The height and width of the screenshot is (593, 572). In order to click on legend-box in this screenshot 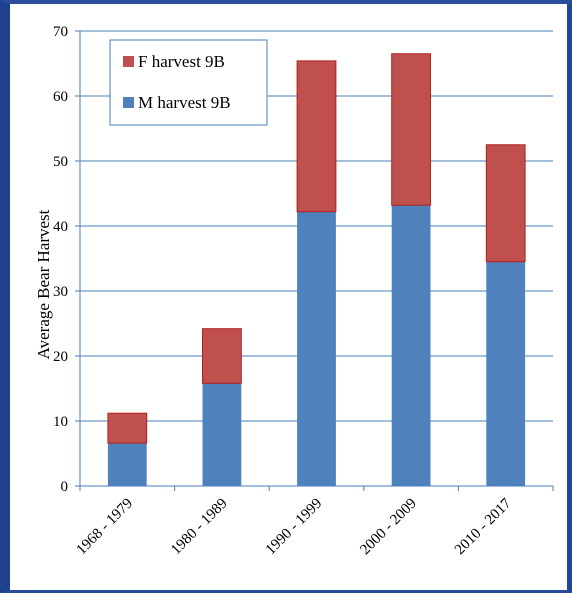, I will do `click(188, 82)`.